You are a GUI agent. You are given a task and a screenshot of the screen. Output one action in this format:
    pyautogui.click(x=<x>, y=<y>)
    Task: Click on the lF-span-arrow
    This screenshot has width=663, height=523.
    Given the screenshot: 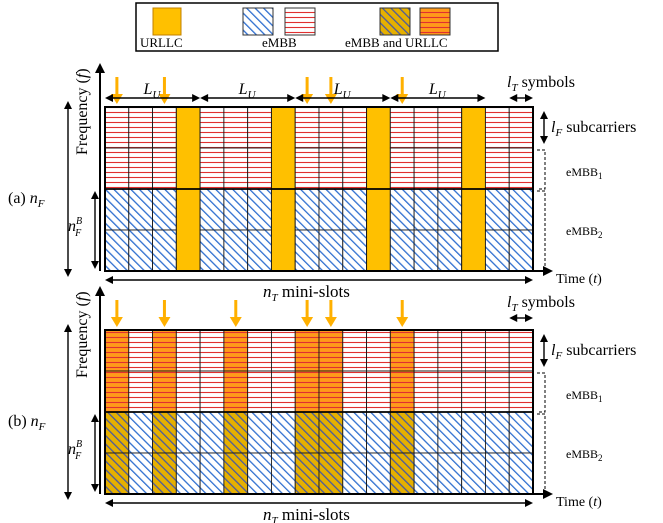 What is the action you would take?
    pyautogui.click(x=544, y=127)
    